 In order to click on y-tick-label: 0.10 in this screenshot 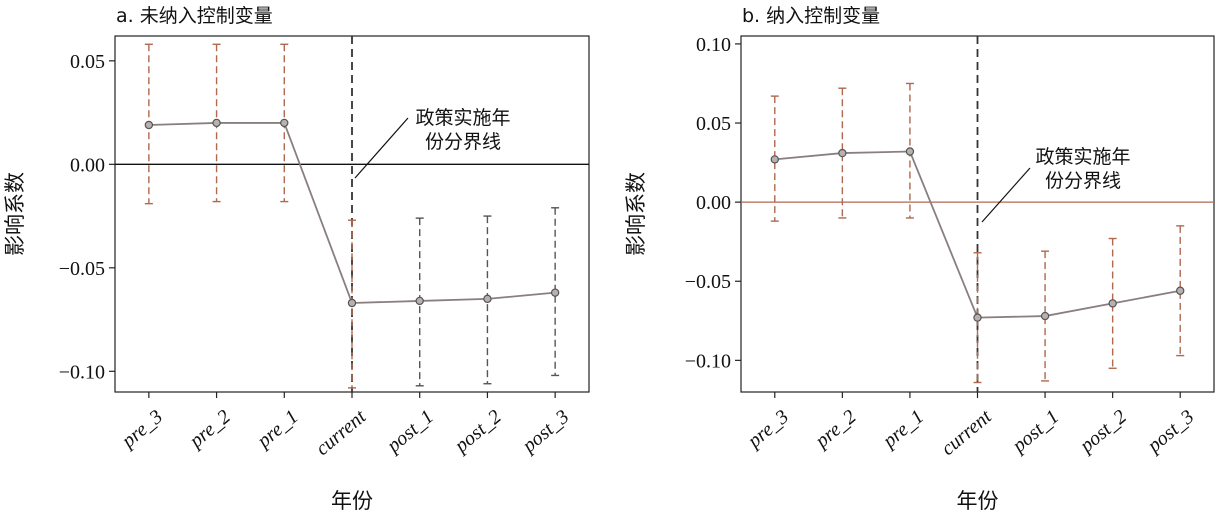, I will do `click(713, 45)`.